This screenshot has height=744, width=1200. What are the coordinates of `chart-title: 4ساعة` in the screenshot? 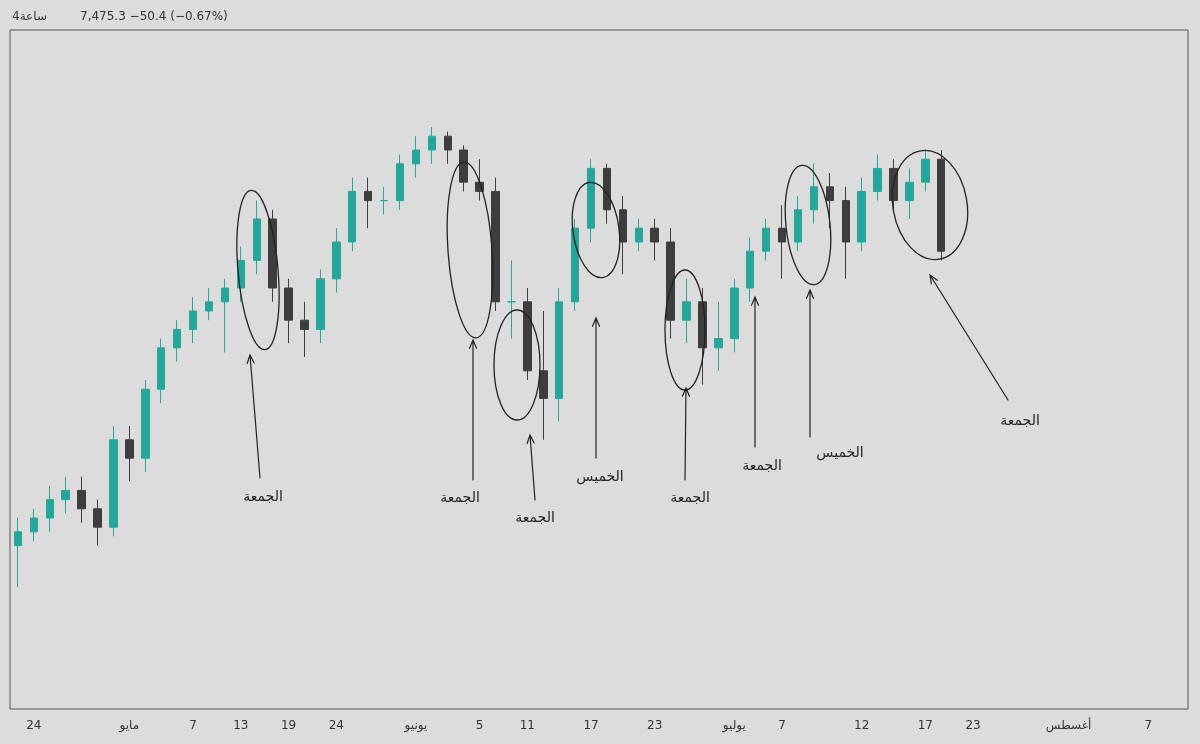 It's located at (29, 16).